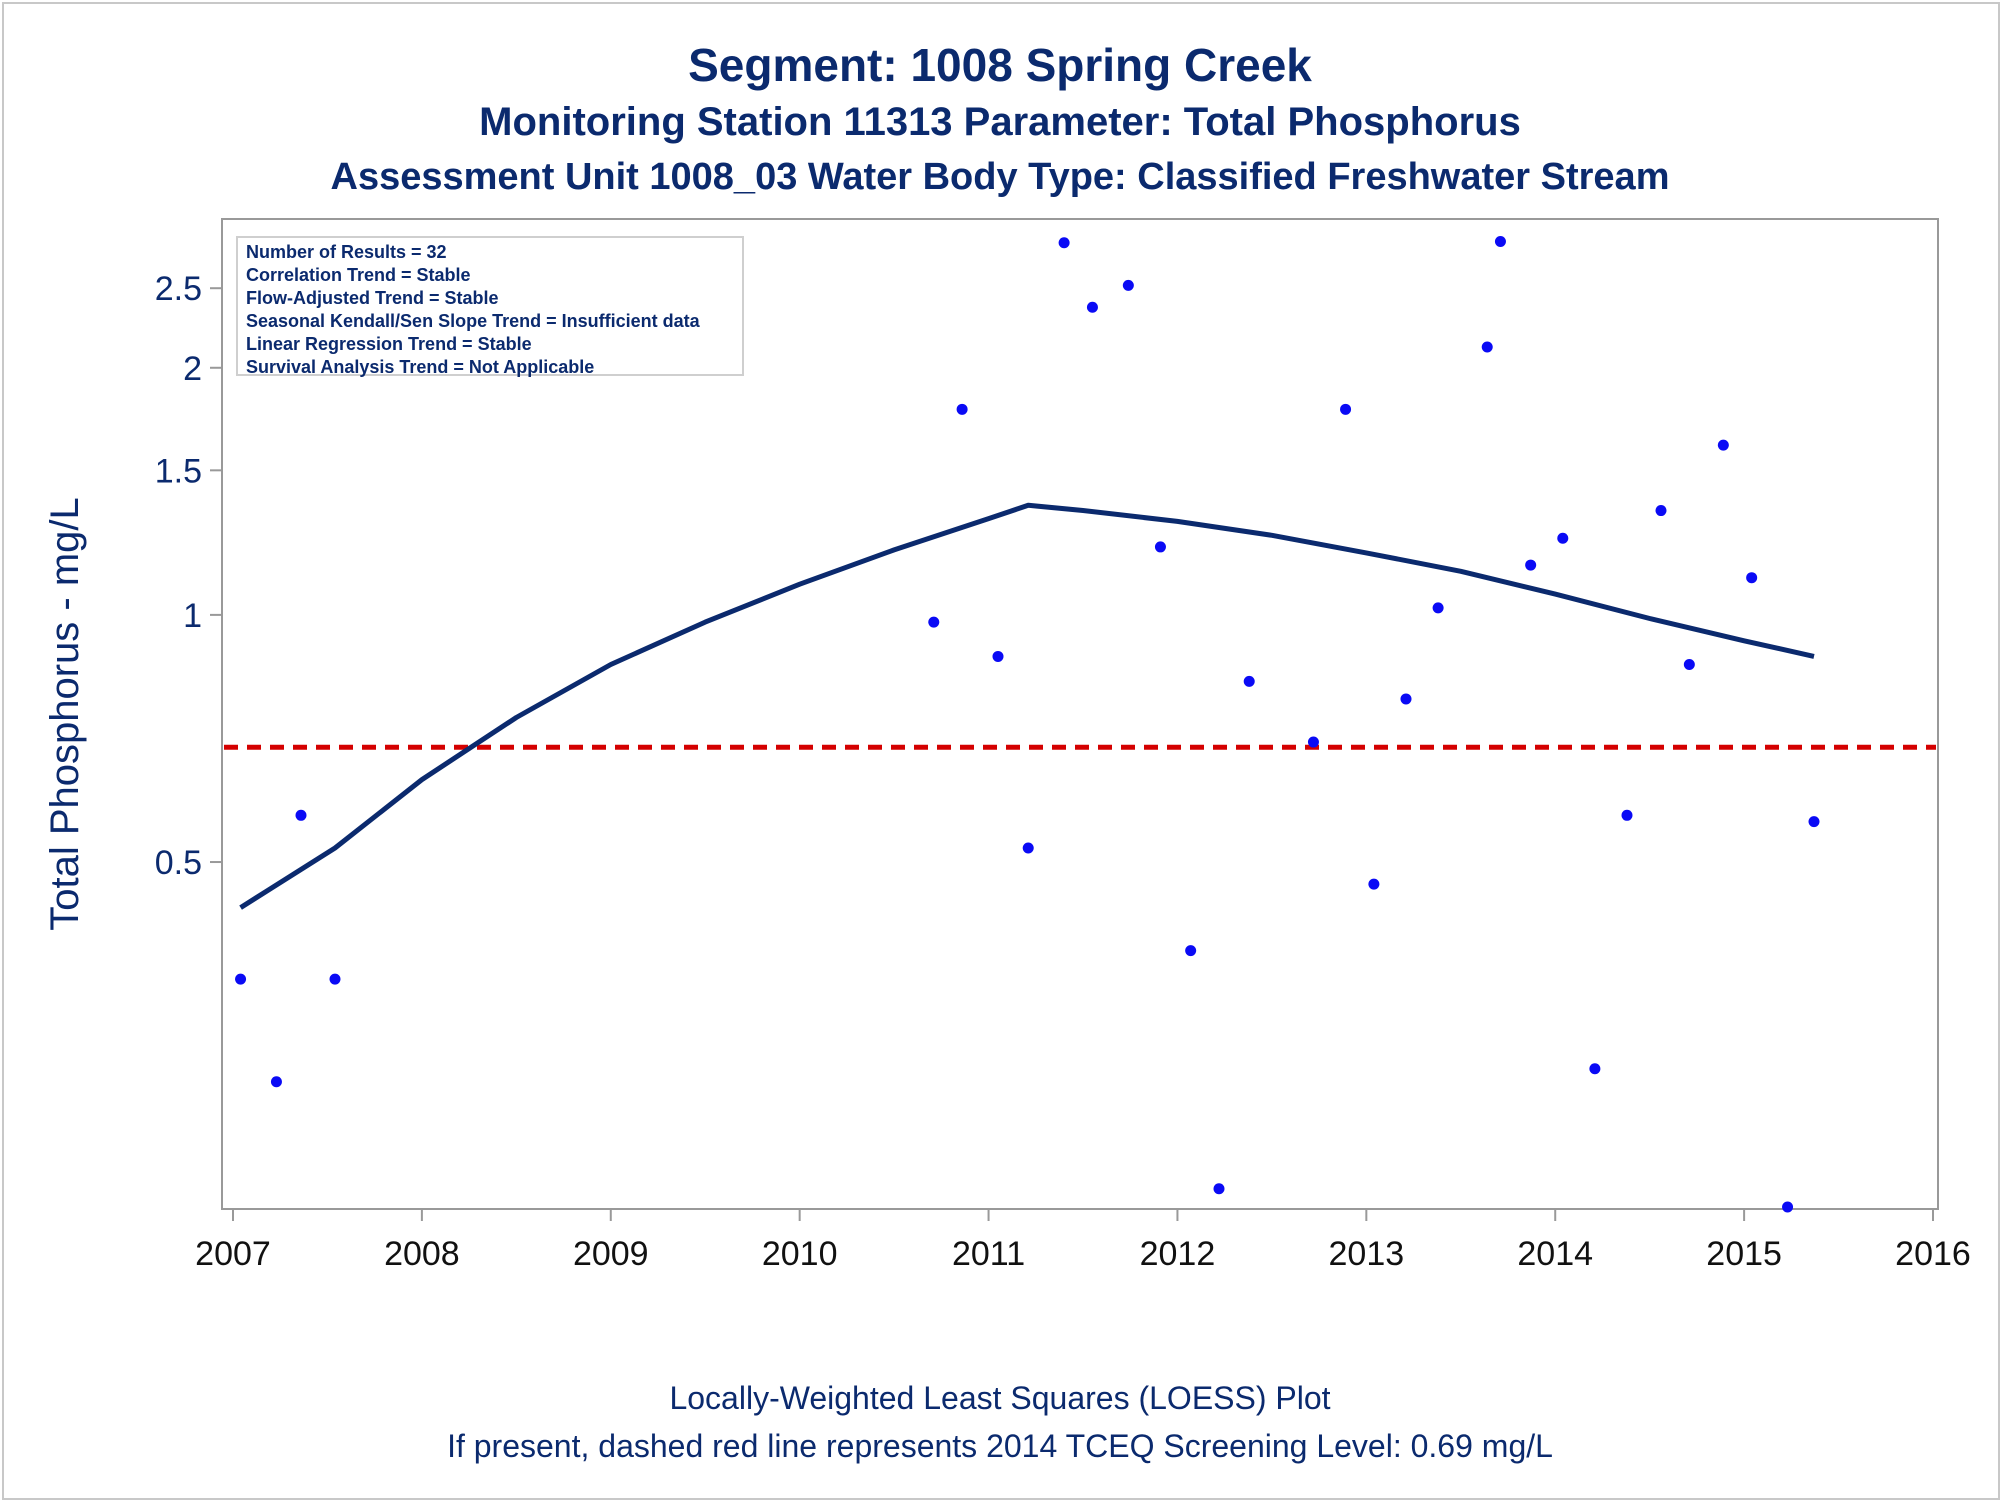 This screenshot has height=1500, width=2000. Describe the element at coordinates (389, 344) in the screenshot. I see `legend-line-linear-regression: Linear Regression Trend = Stable` at that location.